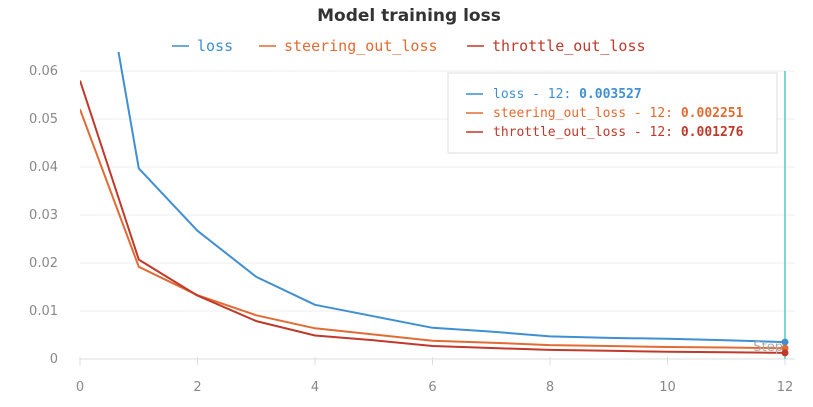 The height and width of the screenshot is (407, 813). Describe the element at coordinates (587, 132) in the screenshot. I see `tooltip-entry-label: throttle_out_loss - 12:` at that location.